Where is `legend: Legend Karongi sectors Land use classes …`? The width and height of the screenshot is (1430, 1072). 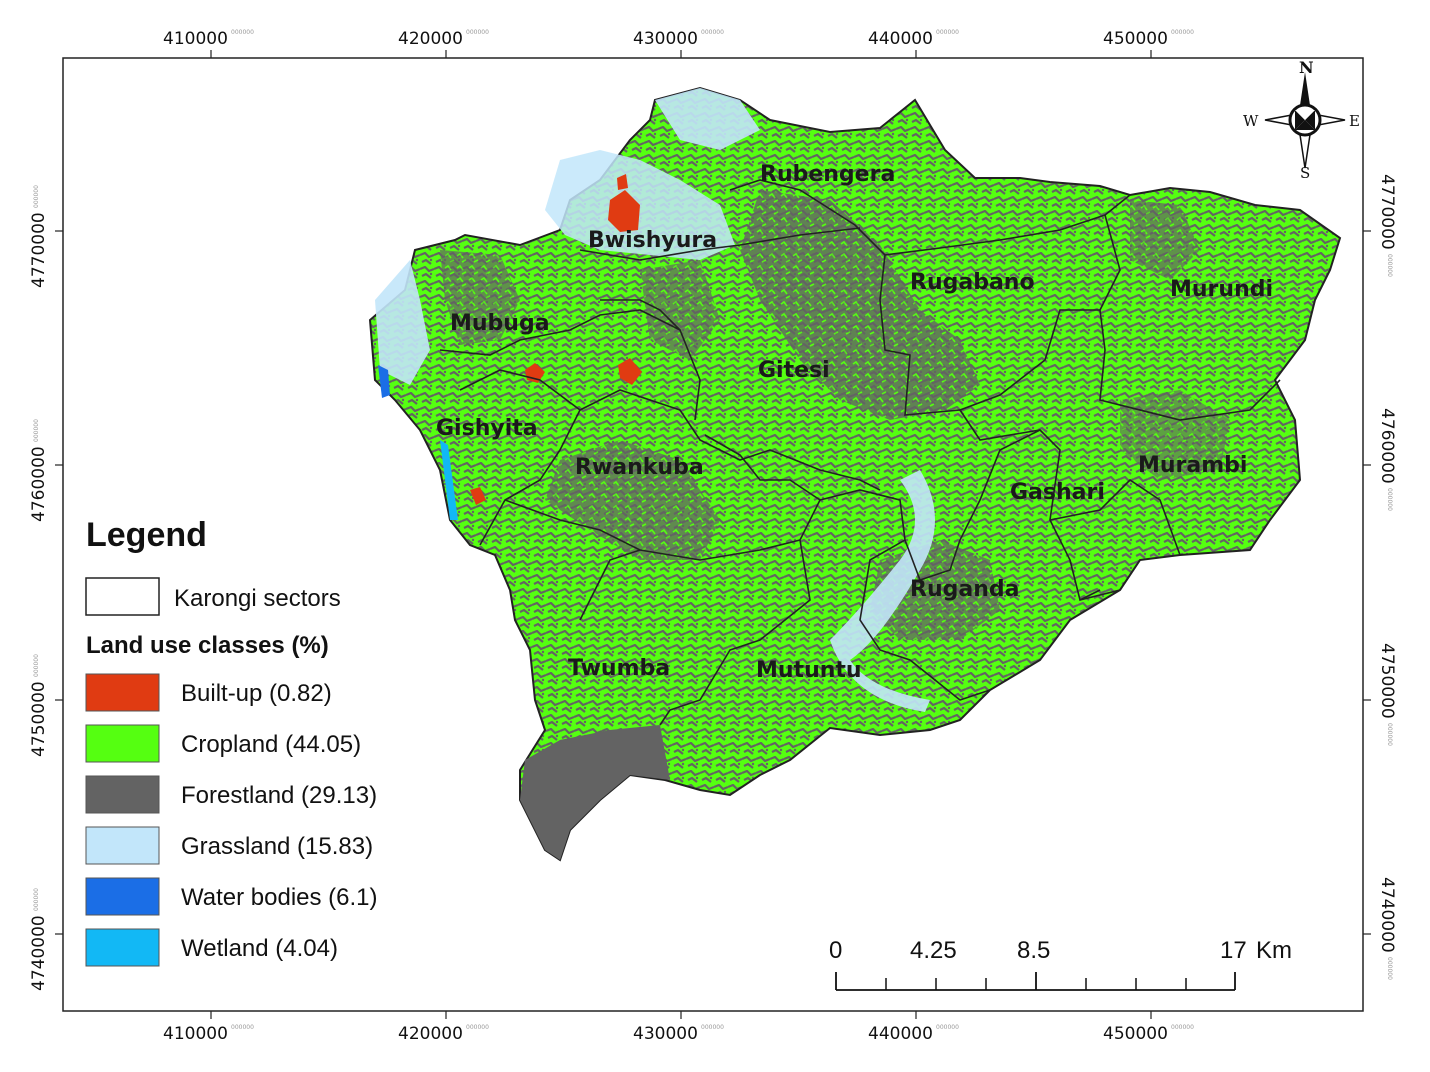 legend: Legend Karongi sectors Land use classes … is located at coordinates (231, 741).